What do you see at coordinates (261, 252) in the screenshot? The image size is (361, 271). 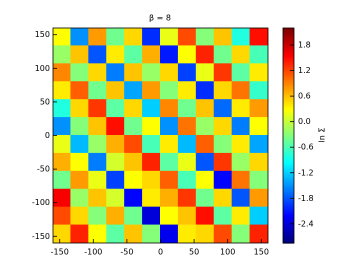 I see `x-tick-label: 150` at bounding box center [261, 252].